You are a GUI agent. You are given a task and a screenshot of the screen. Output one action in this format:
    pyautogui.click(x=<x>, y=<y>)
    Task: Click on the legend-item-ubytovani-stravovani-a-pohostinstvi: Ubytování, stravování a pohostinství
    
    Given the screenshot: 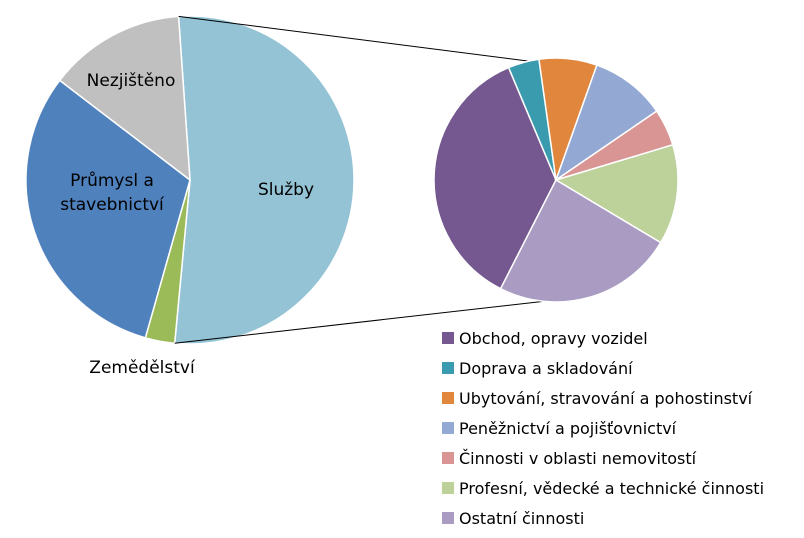 What is the action you would take?
    pyautogui.click(x=597, y=398)
    